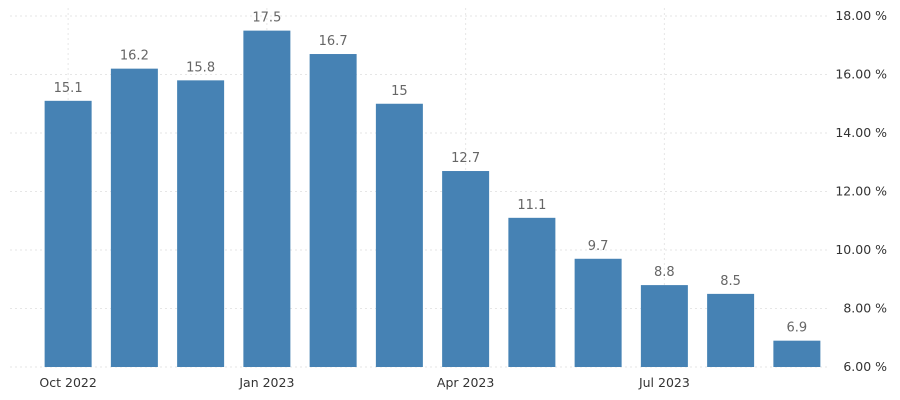 This screenshot has height=400, width=900. I want to click on data-label: 12.7, so click(465, 158).